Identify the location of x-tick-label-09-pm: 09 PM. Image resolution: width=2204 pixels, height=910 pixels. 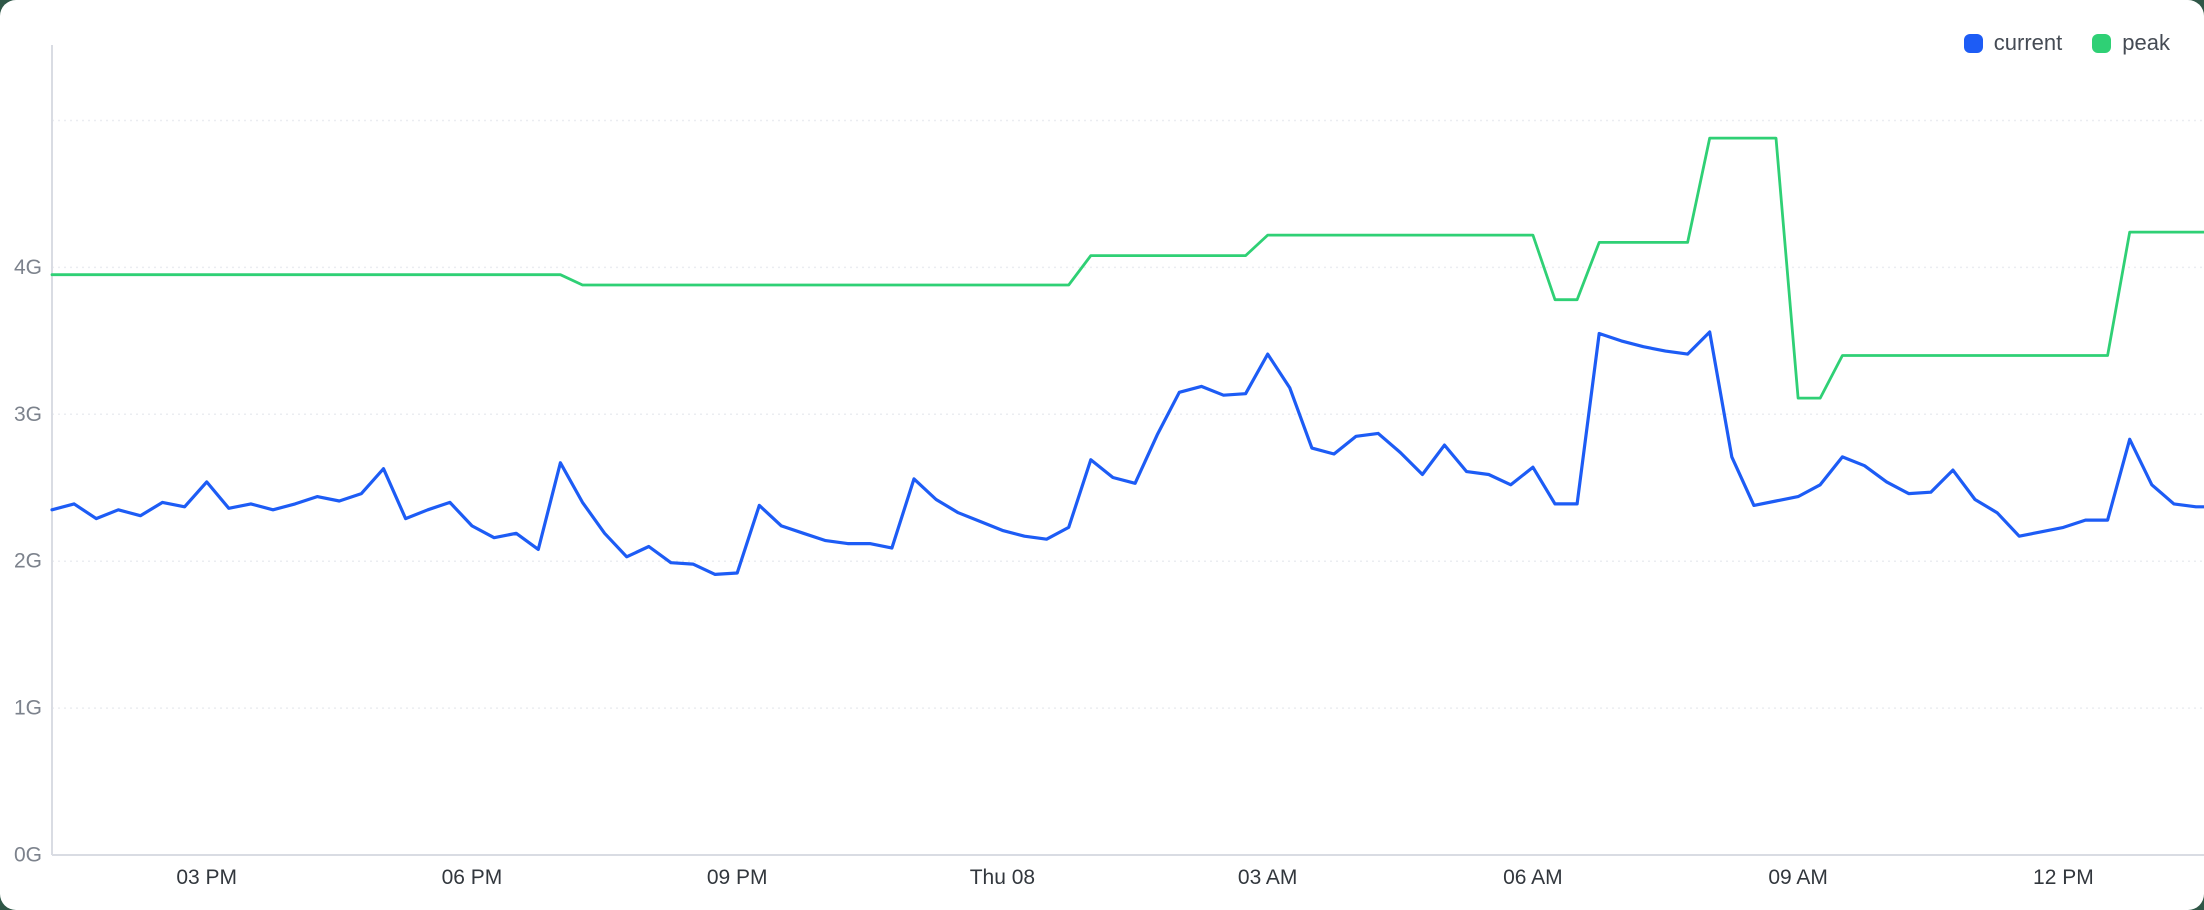
(737, 877).